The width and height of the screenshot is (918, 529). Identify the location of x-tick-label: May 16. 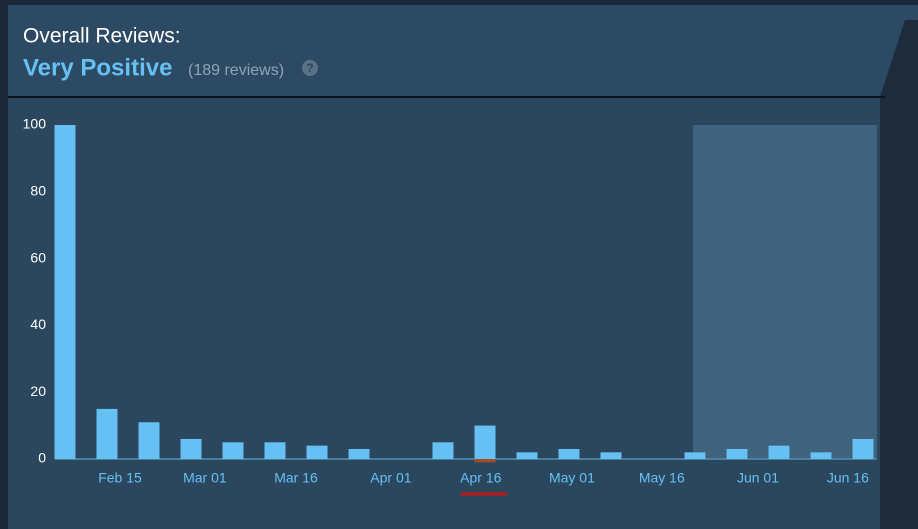
(662, 478).